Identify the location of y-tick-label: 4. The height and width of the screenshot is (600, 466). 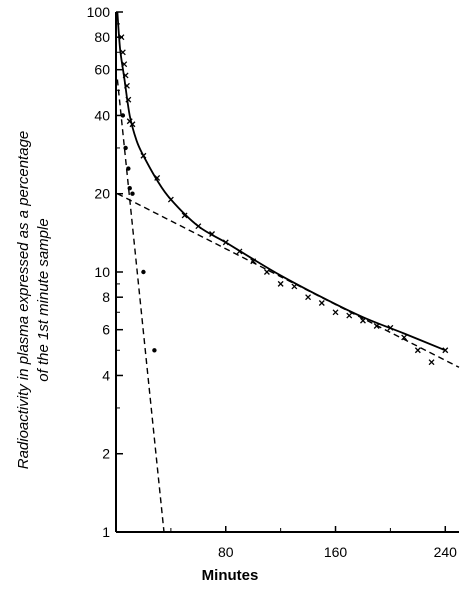
(106, 375).